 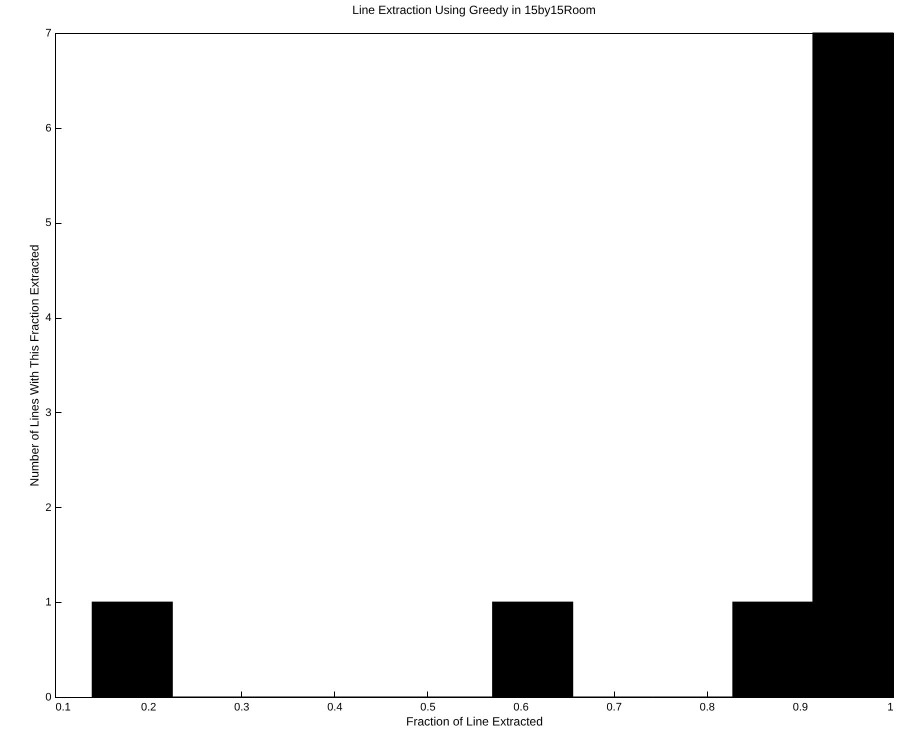 I want to click on x-tick-label: 0.1, so click(x=63, y=708).